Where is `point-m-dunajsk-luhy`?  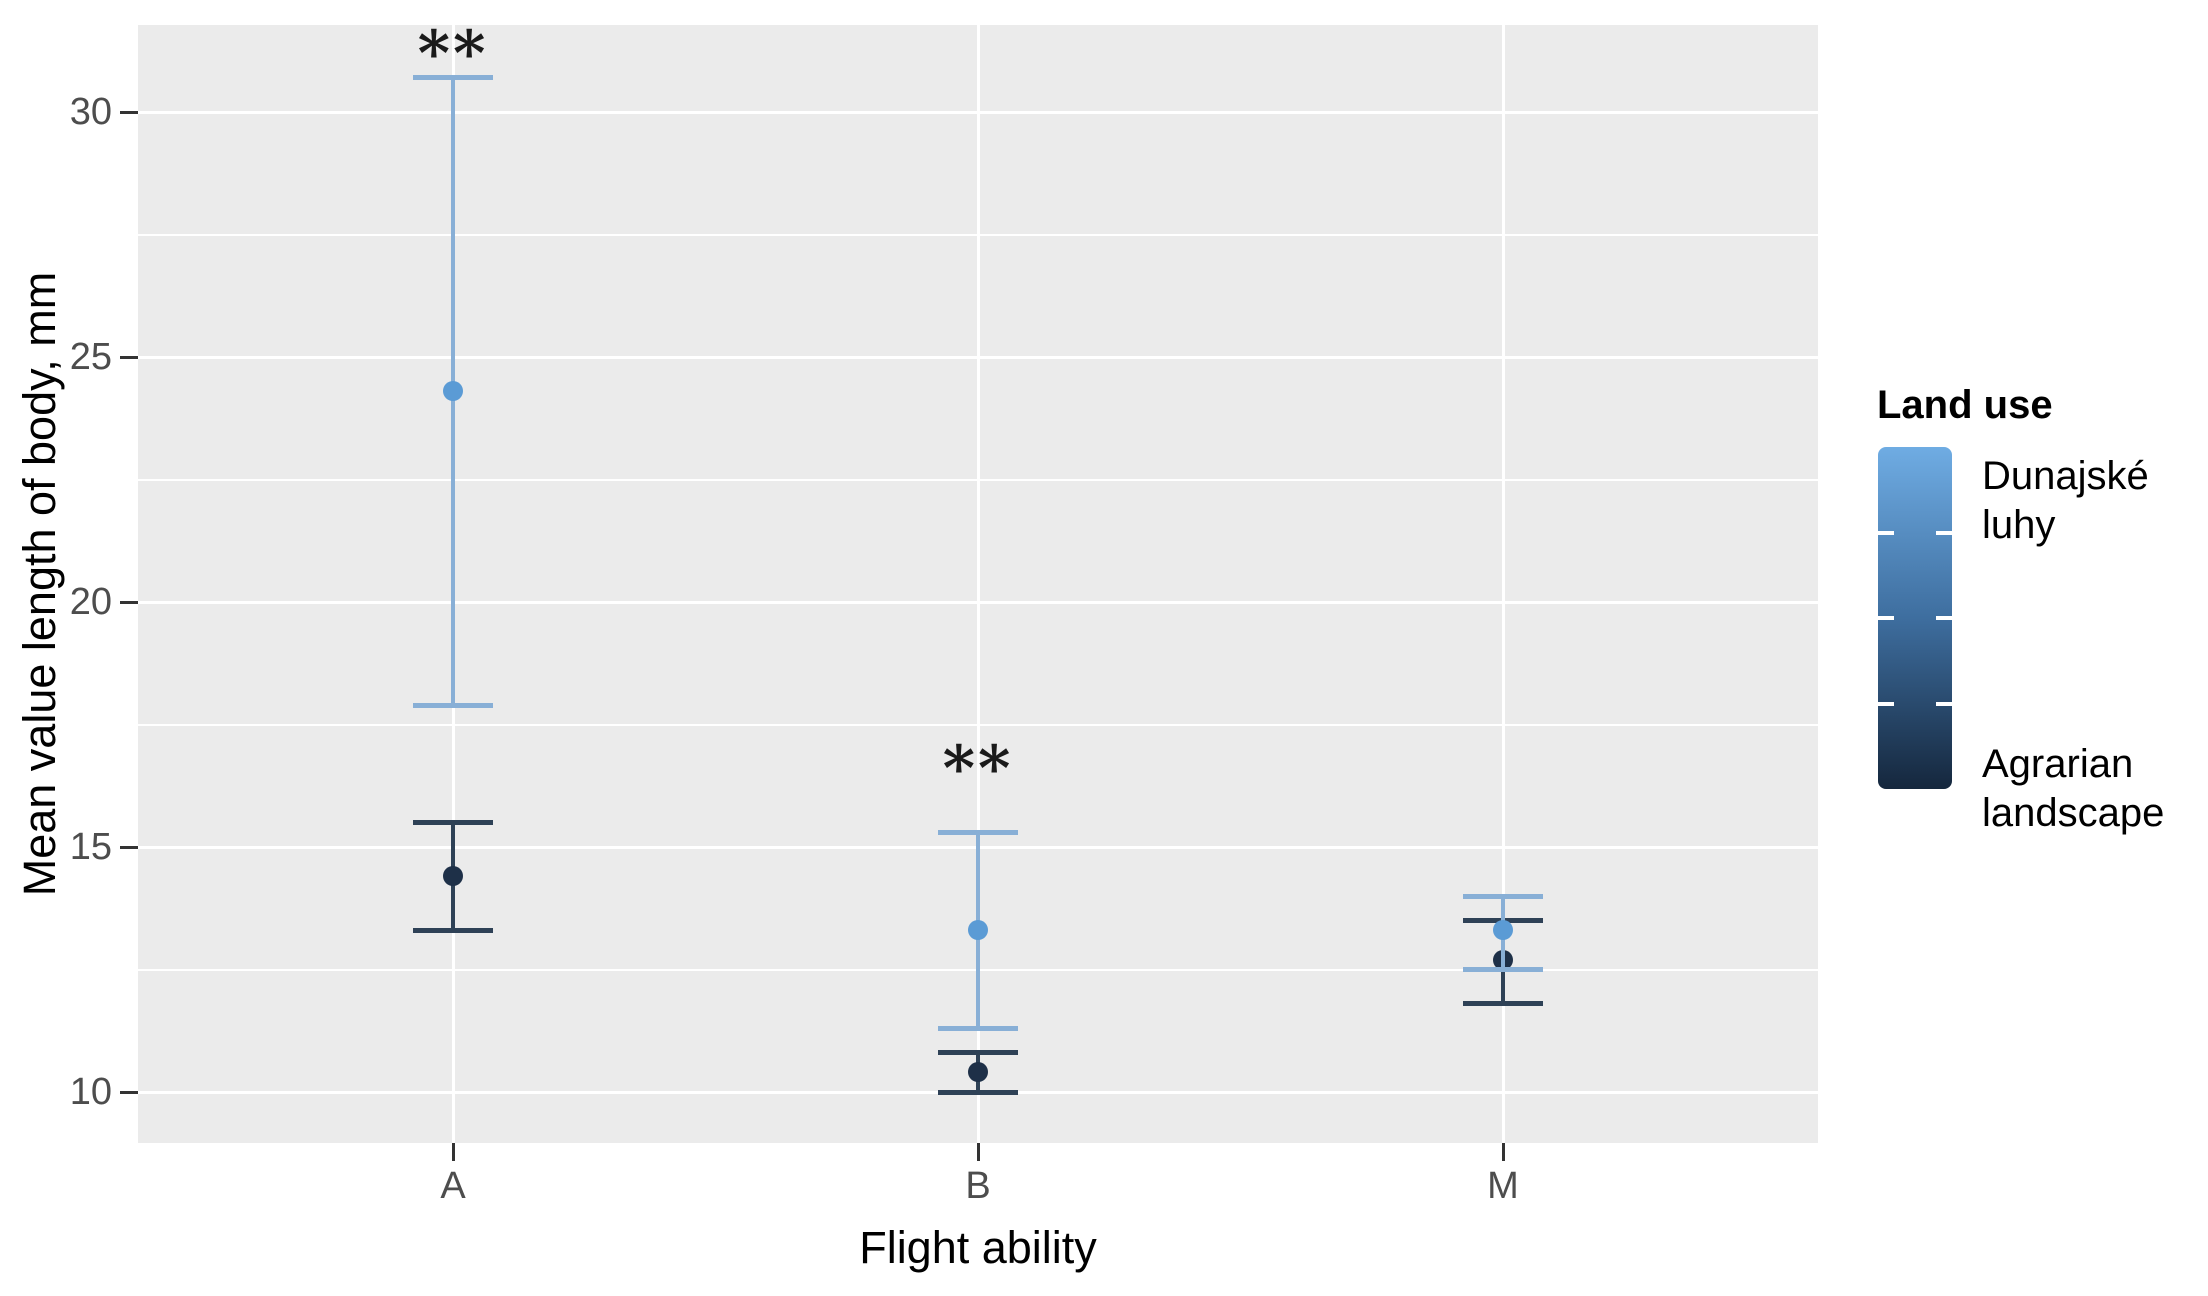
point-m-dunajsk-luhy is located at coordinates (1503, 930).